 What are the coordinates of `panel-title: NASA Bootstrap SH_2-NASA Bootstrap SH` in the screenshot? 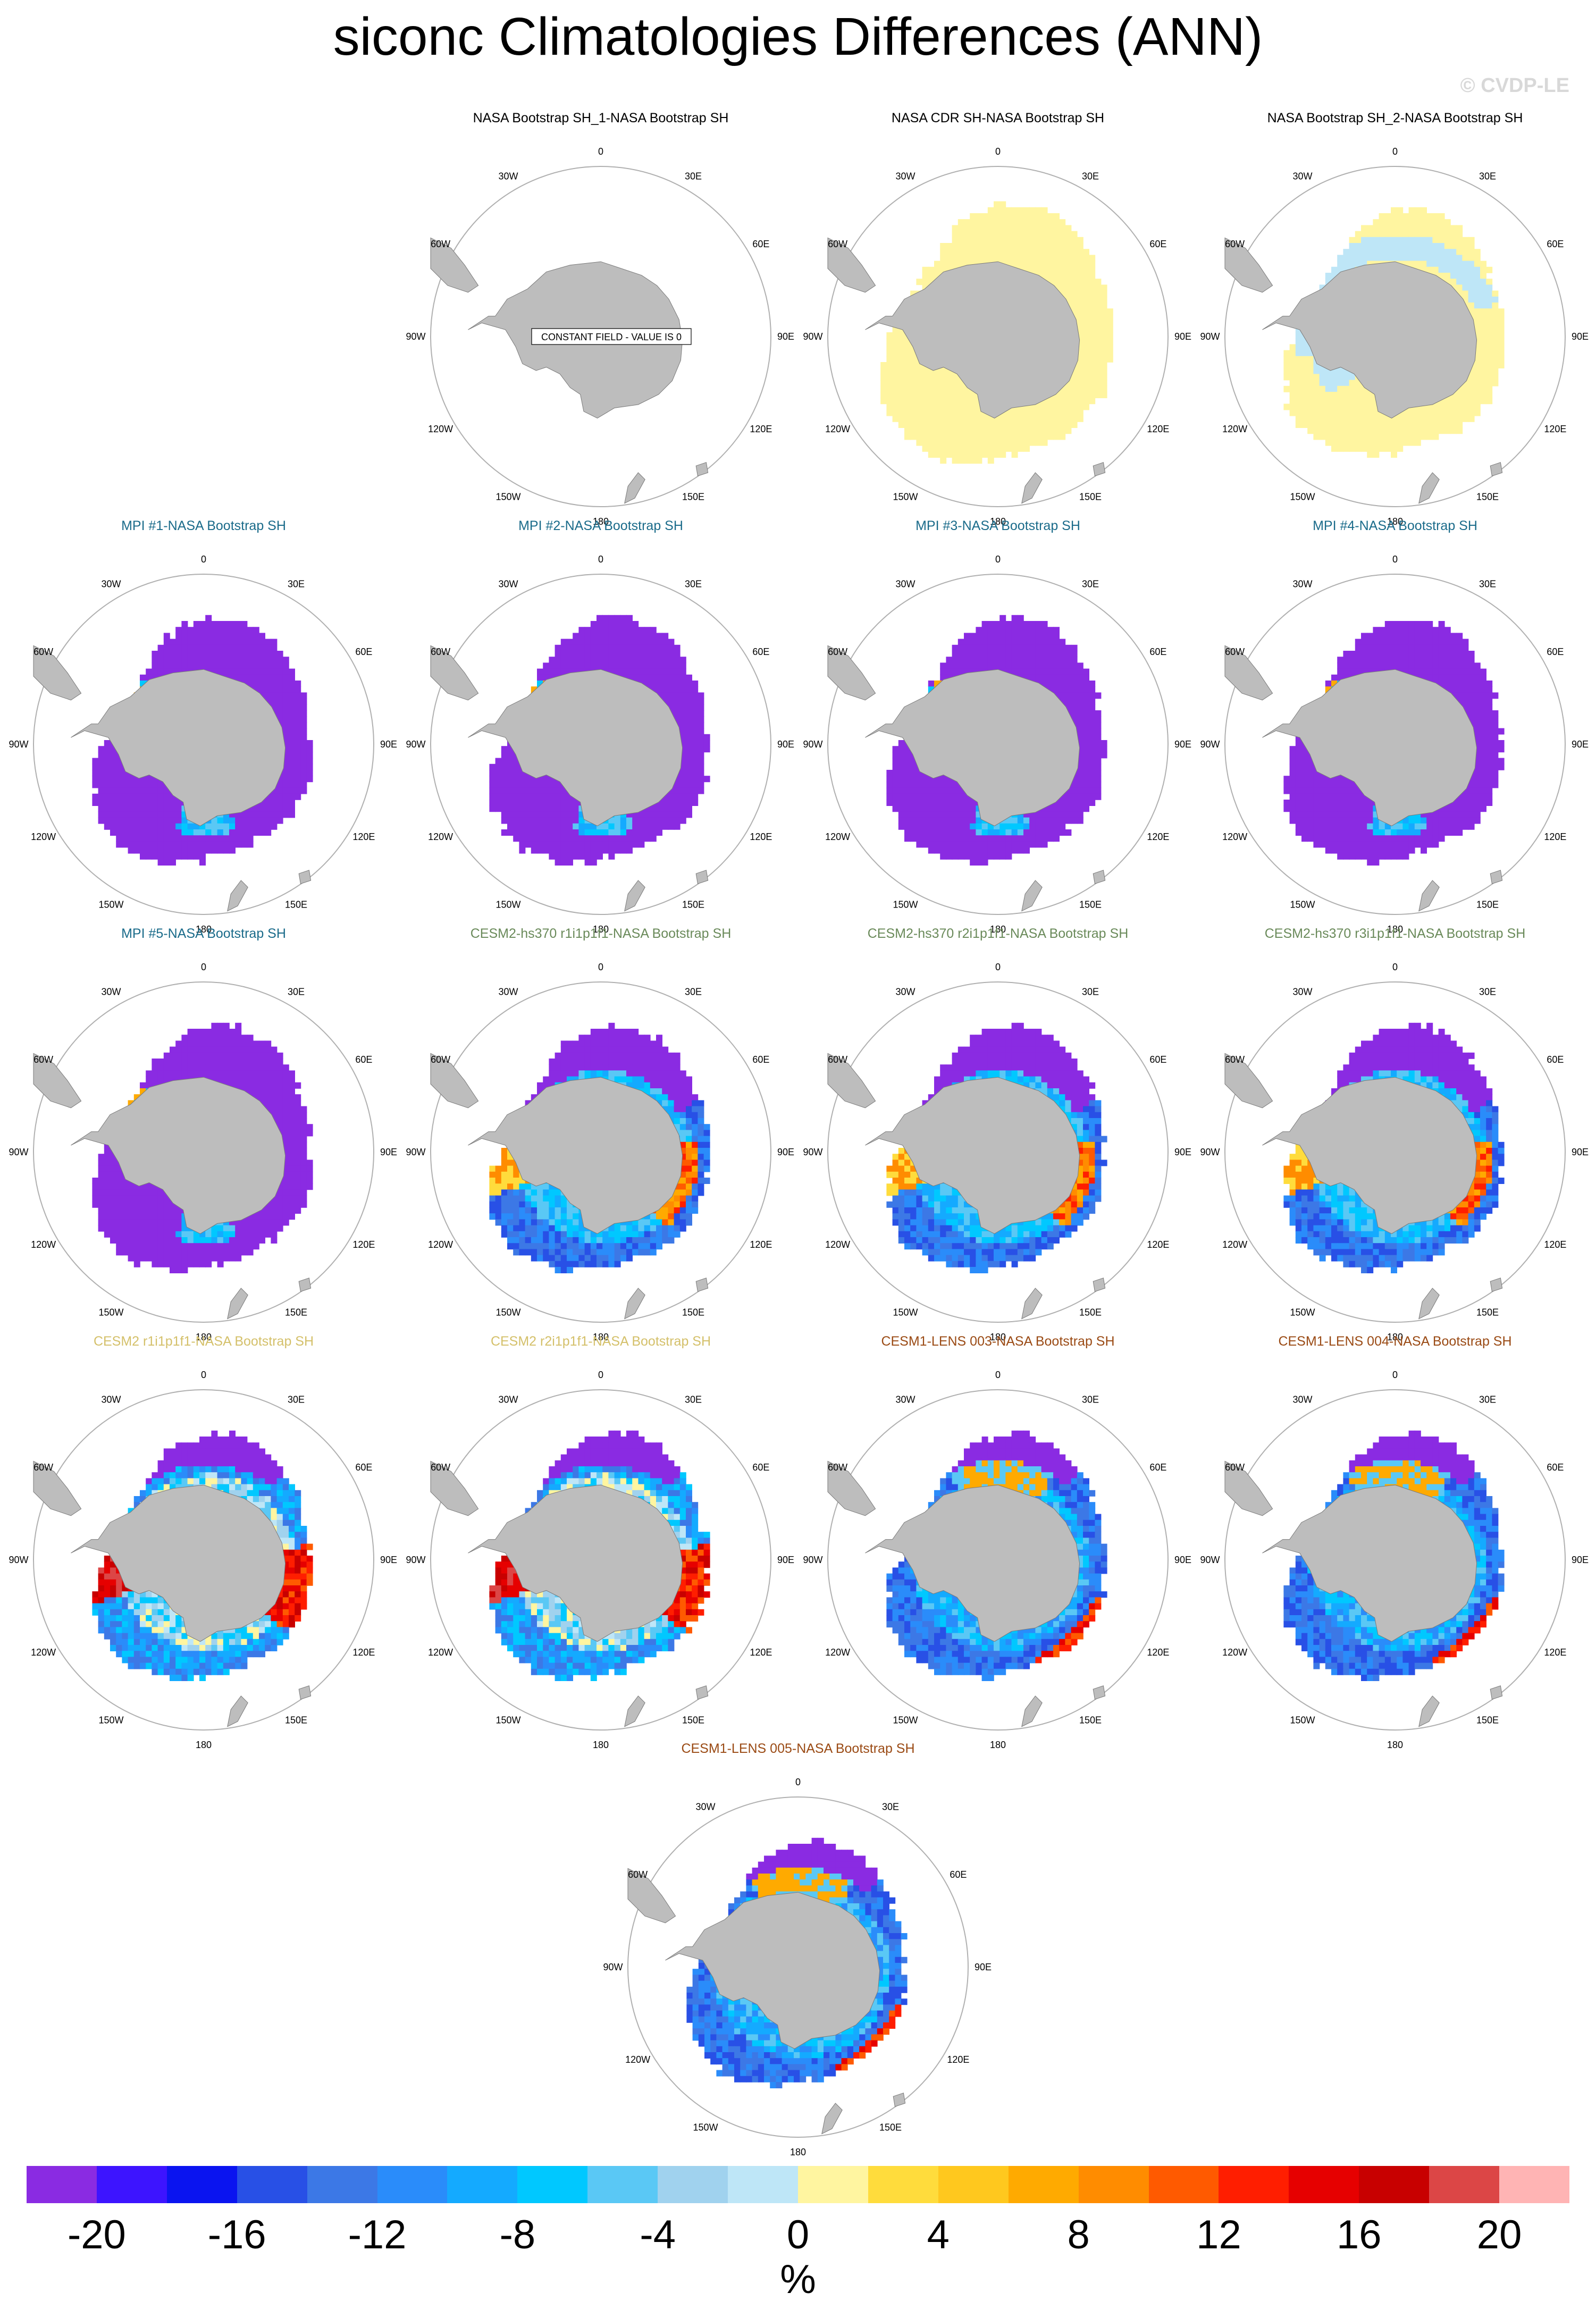 It's located at (1395, 118).